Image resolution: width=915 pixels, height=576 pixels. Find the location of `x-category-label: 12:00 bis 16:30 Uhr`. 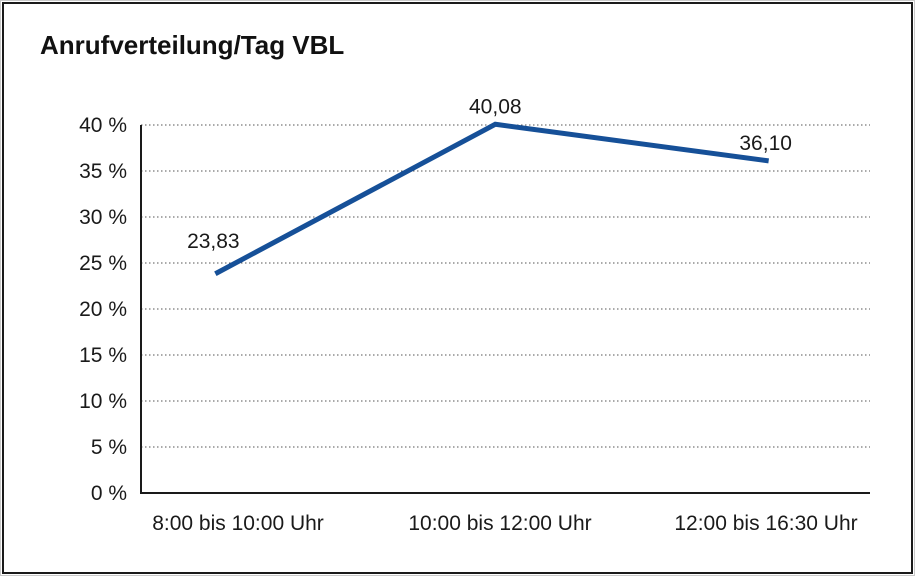

x-category-label: 12:00 bis 16:30 Uhr is located at coordinates (765, 523).